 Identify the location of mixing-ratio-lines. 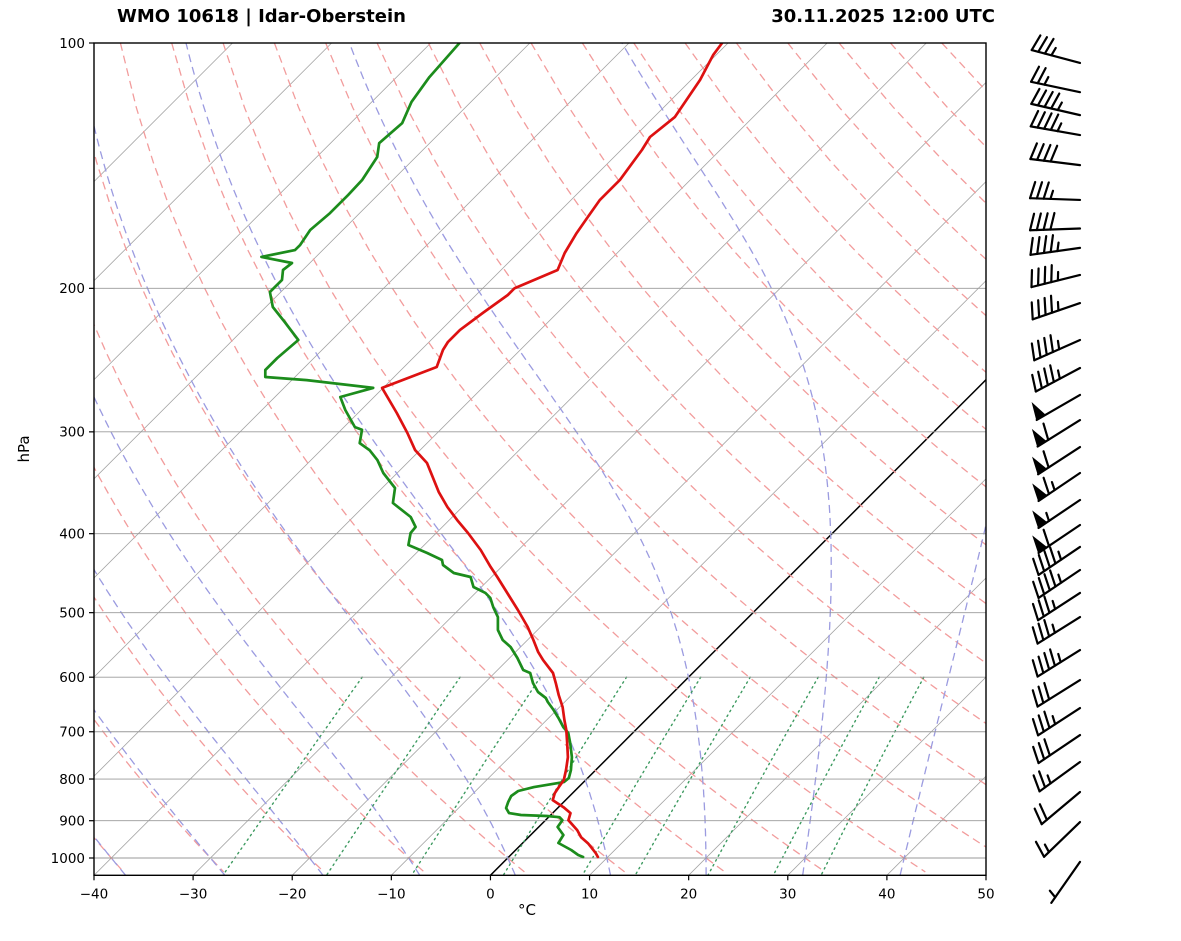
(573, 776).